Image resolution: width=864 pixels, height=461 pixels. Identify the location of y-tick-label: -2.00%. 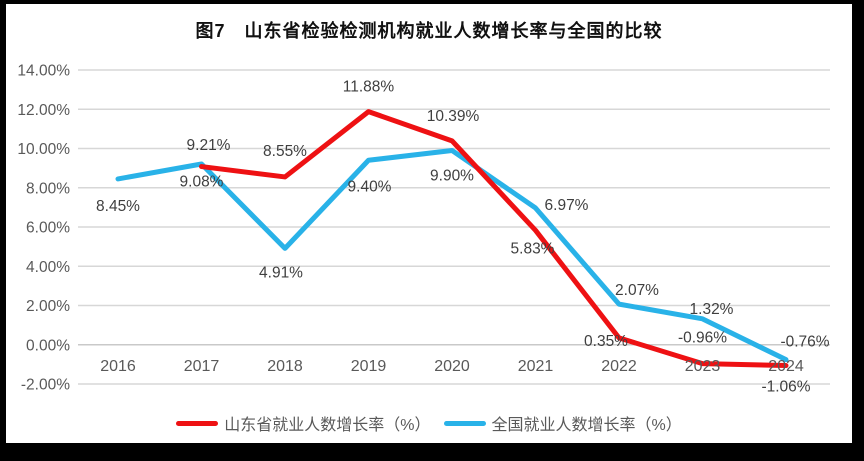
(45, 385).